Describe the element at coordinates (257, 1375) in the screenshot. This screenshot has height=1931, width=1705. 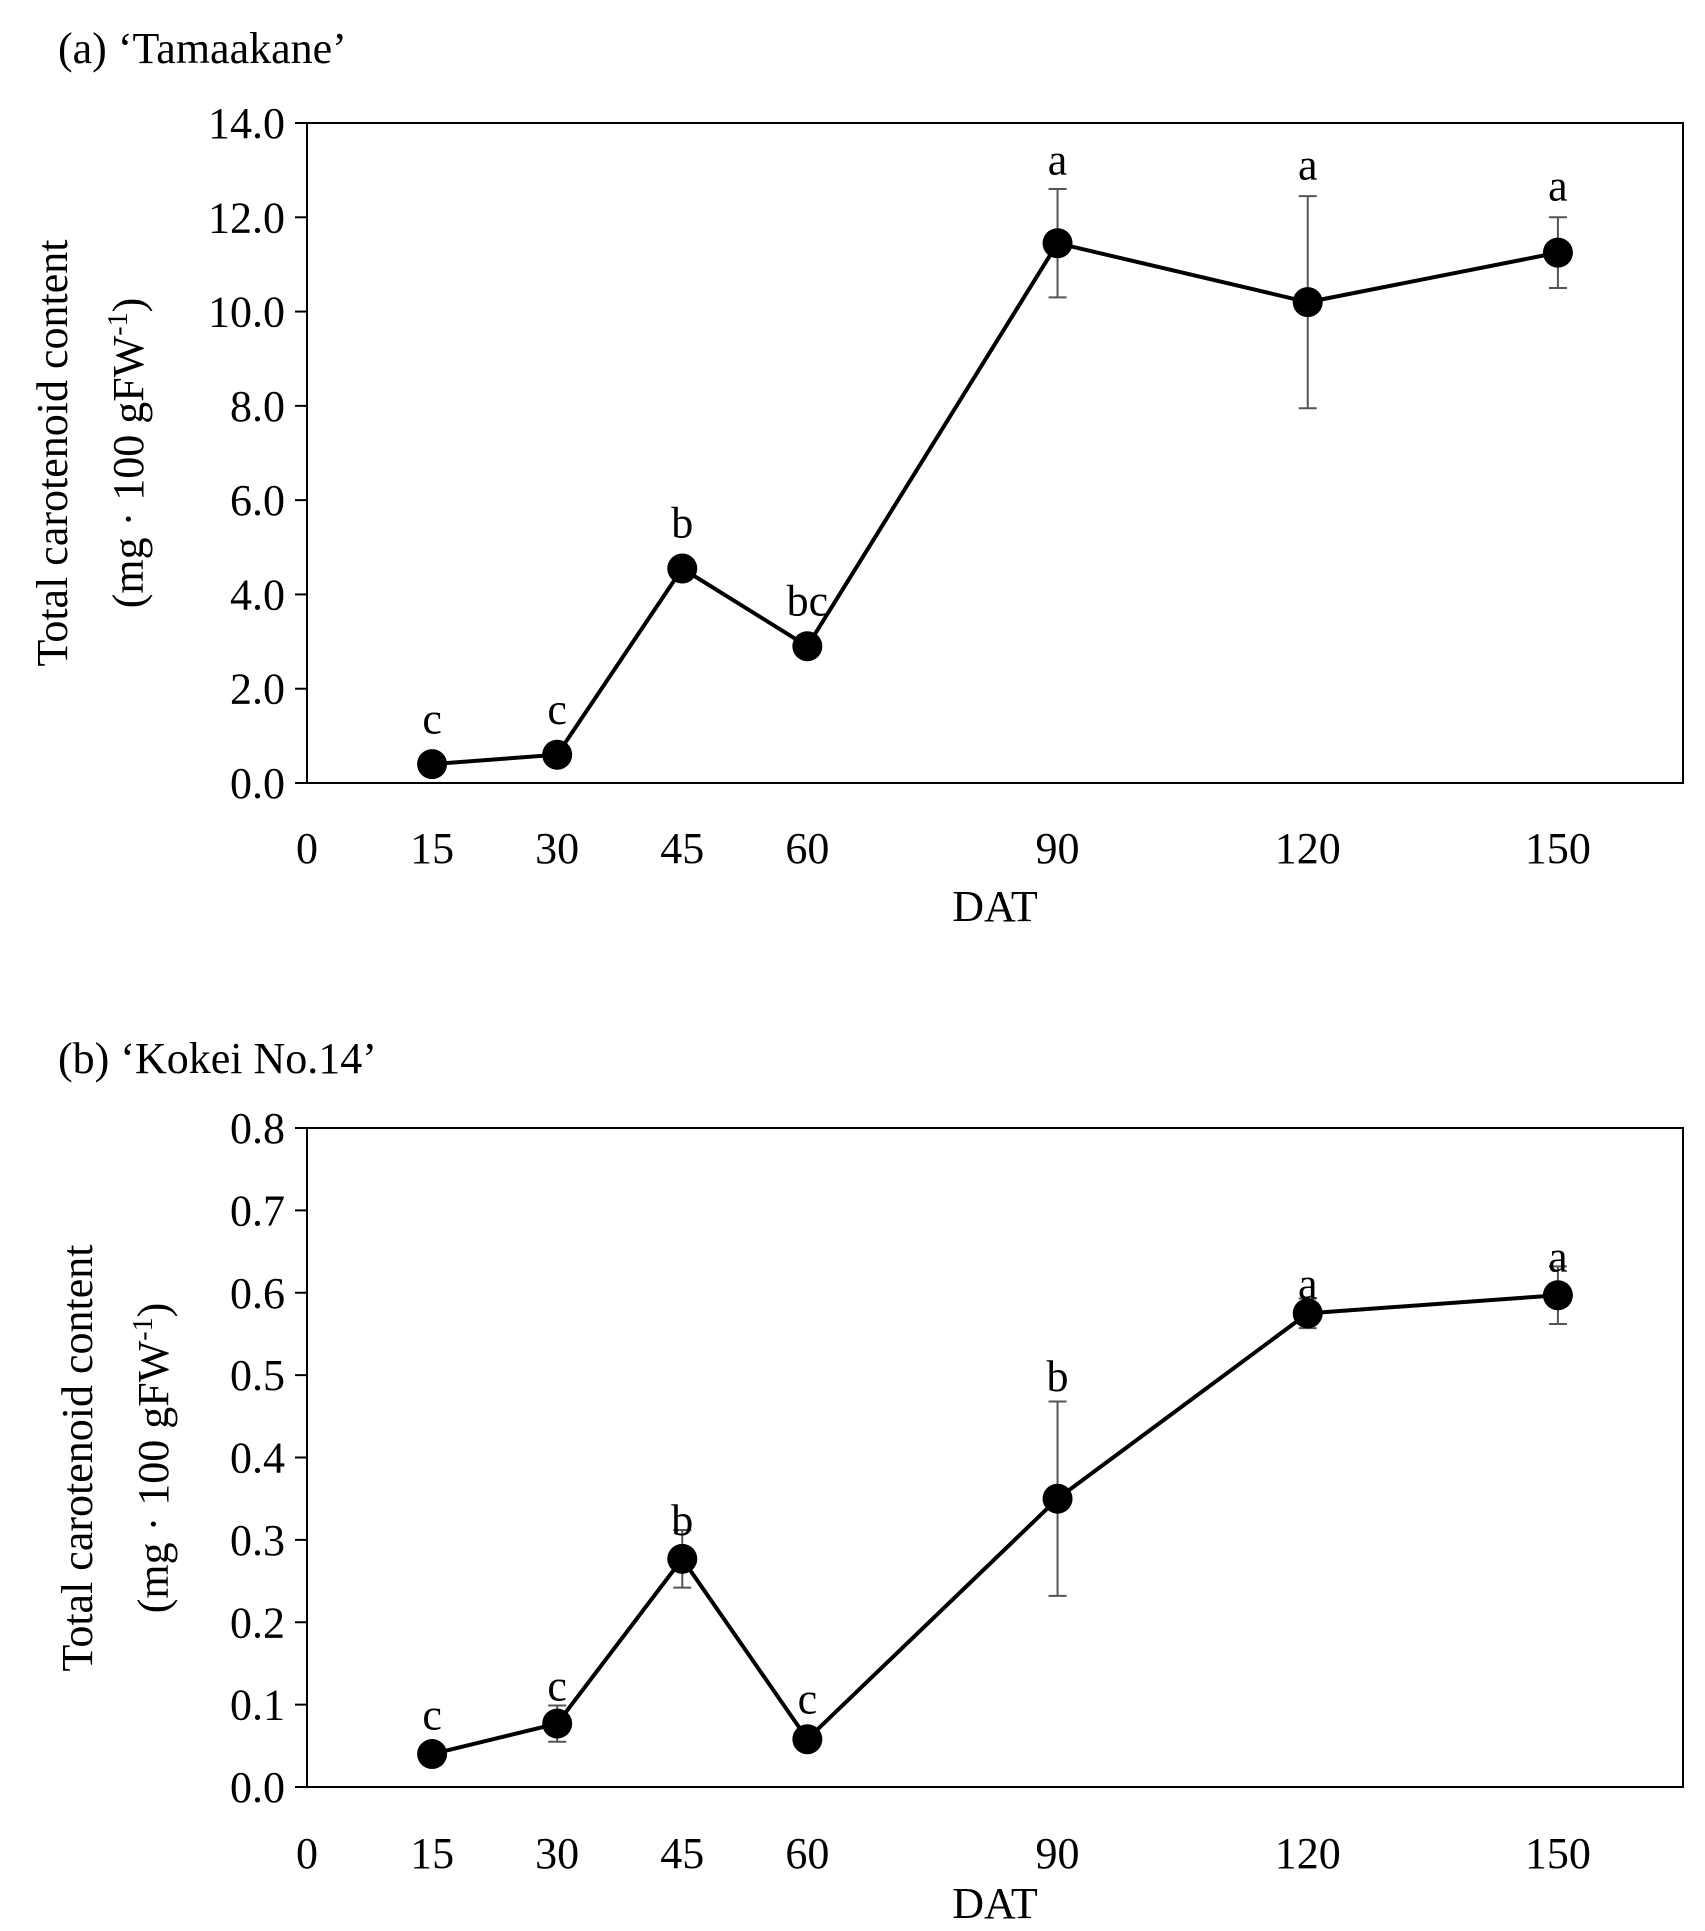
I see `y-tick-label: 0.5` at that location.